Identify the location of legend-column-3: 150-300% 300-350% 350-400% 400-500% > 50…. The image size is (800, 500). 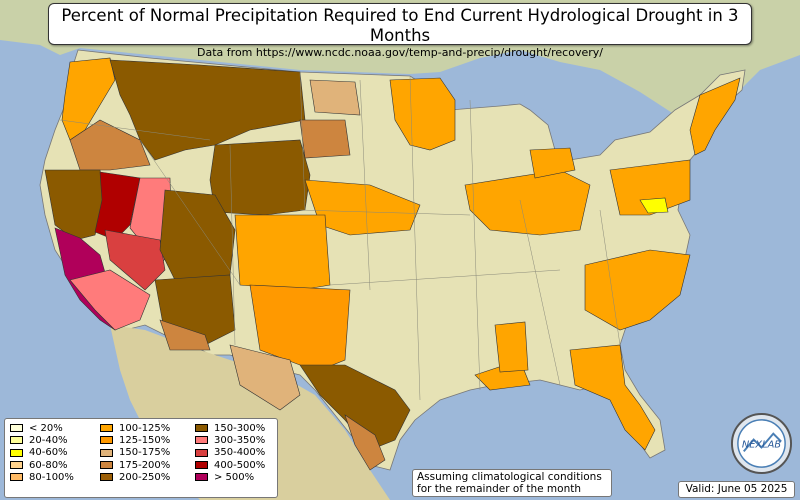
(230, 452).